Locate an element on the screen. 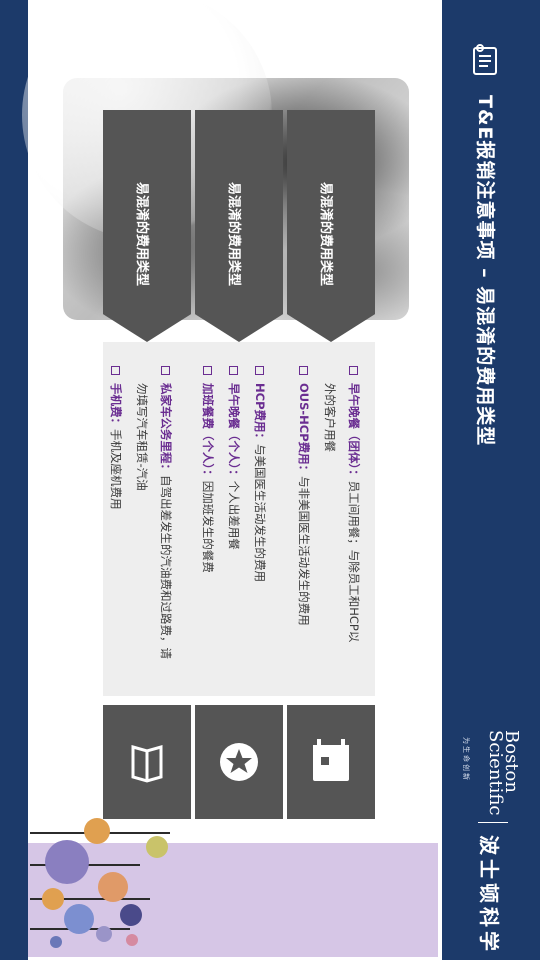  left-edge-band is located at coordinates (14, 480).